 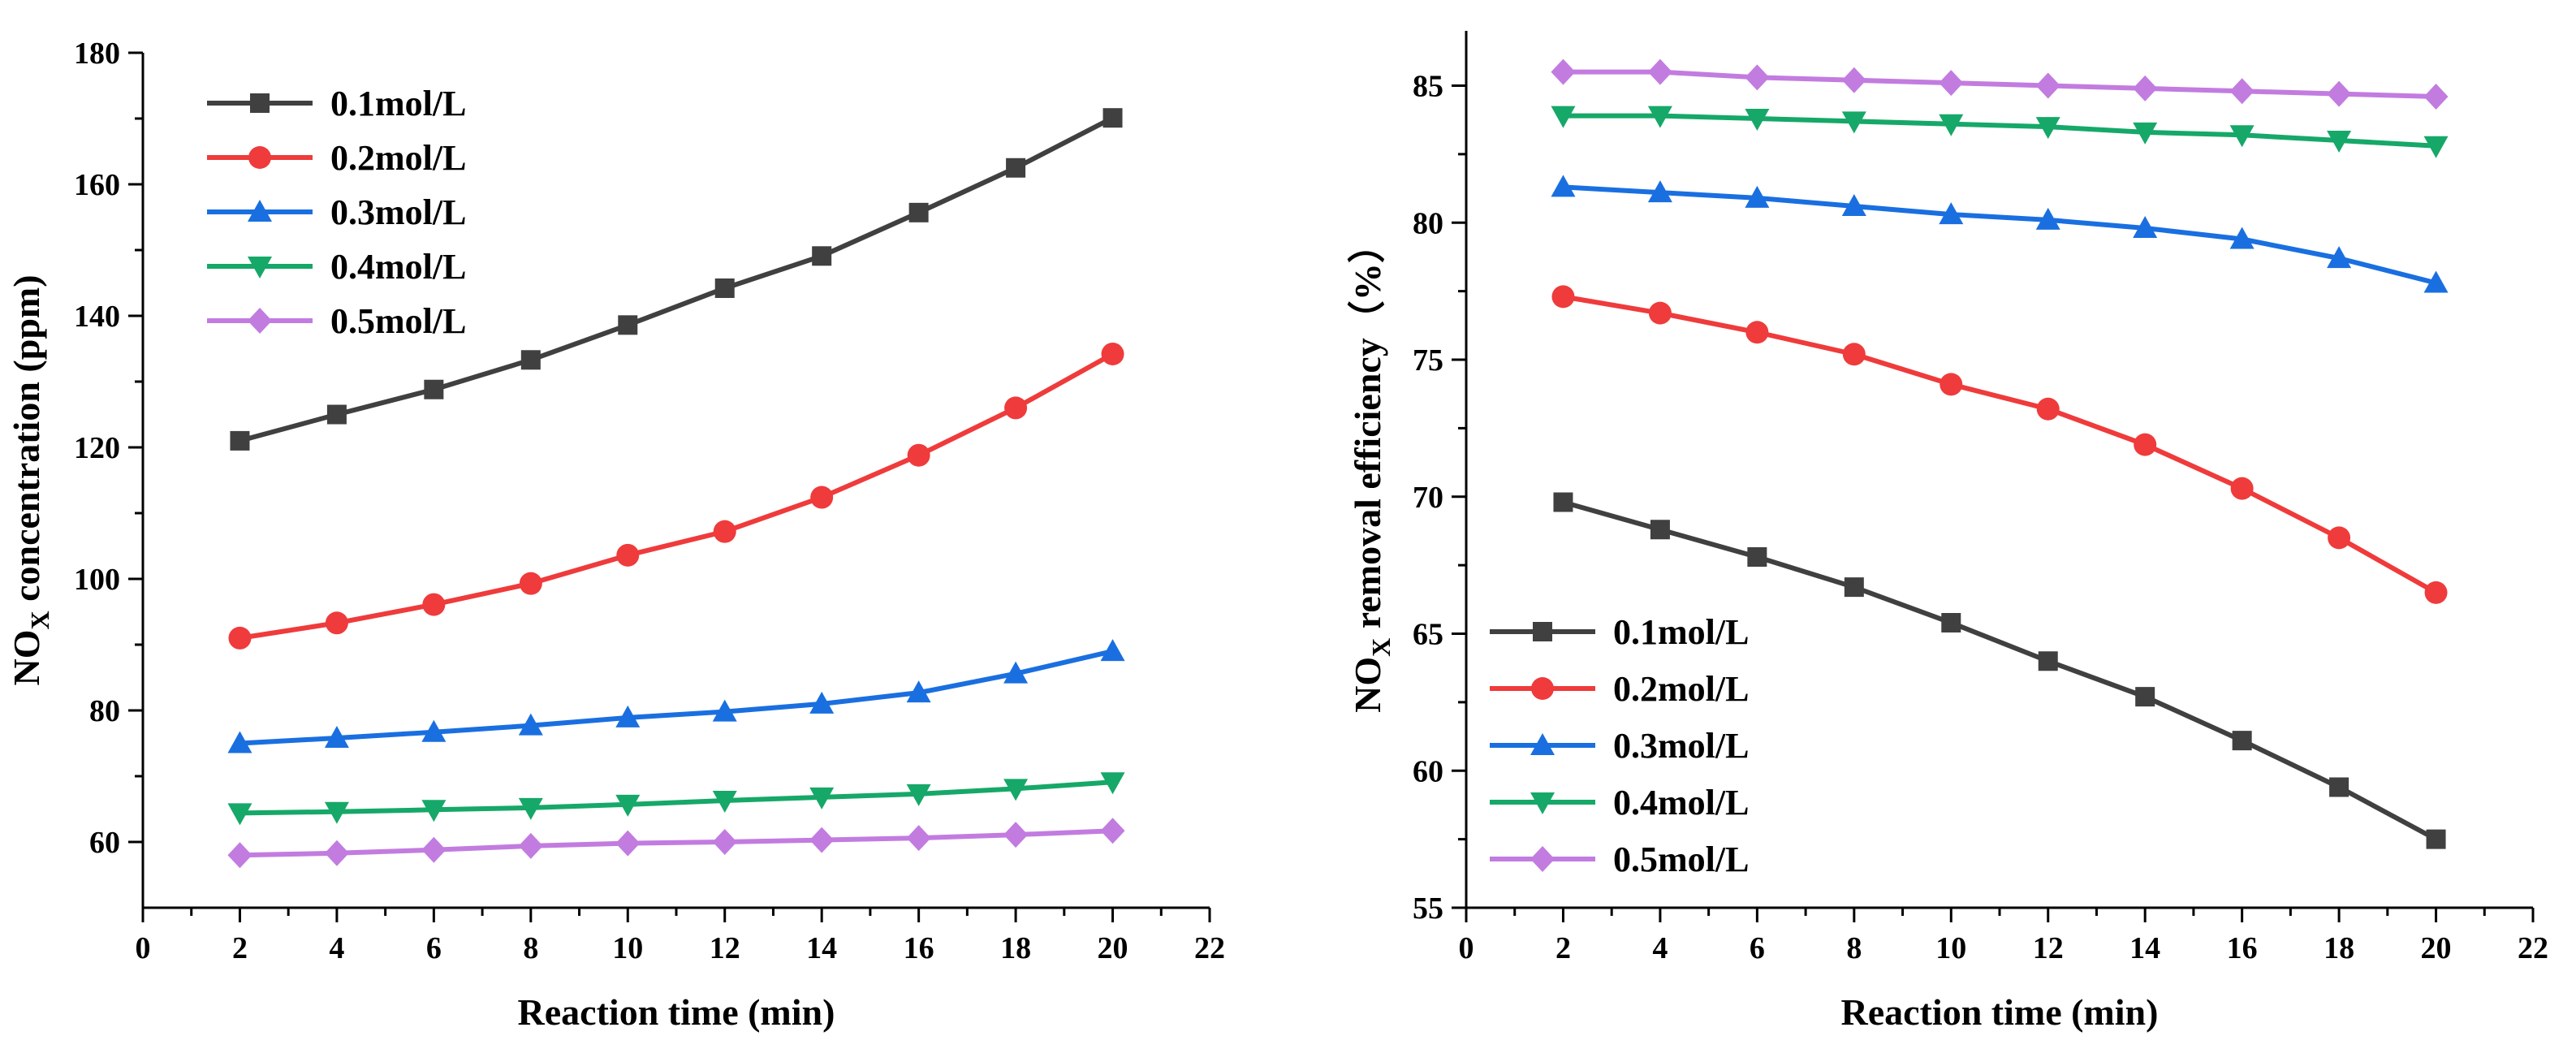 What do you see at coordinates (1428, 498) in the screenshot?
I see `chart-2-y-tick-label: 70` at bounding box center [1428, 498].